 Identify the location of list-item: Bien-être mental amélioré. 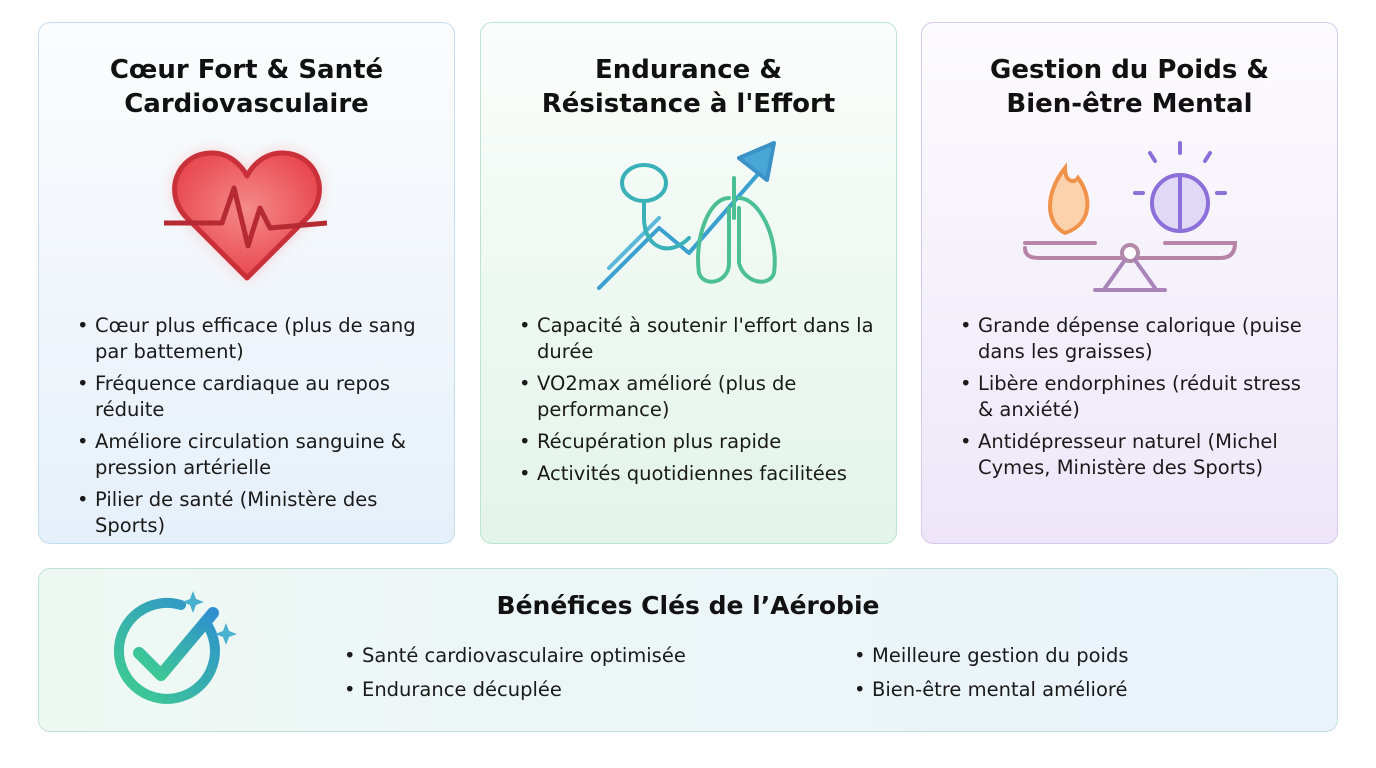
(1085, 690).